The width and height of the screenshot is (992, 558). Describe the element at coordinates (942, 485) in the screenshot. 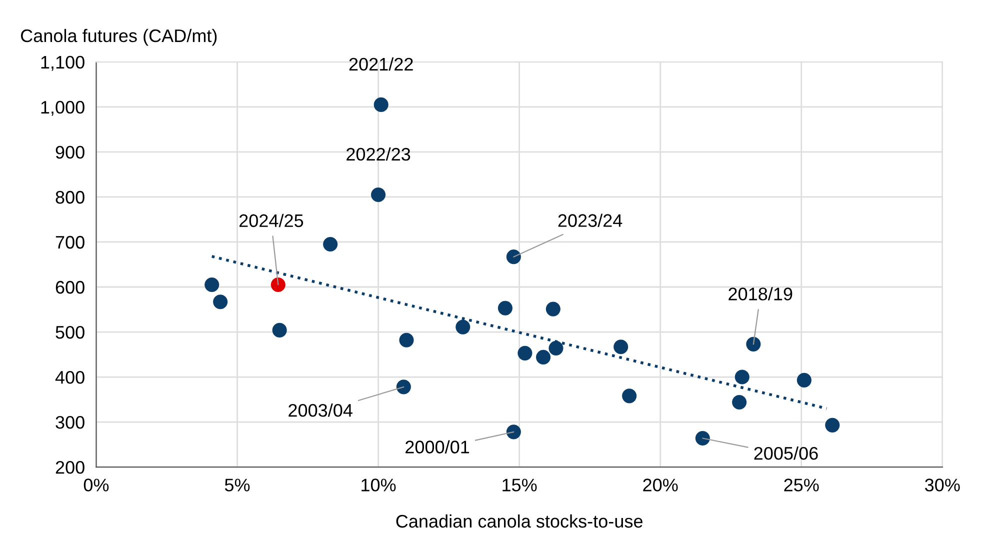

I see `x-tick-label: 30%` at that location.